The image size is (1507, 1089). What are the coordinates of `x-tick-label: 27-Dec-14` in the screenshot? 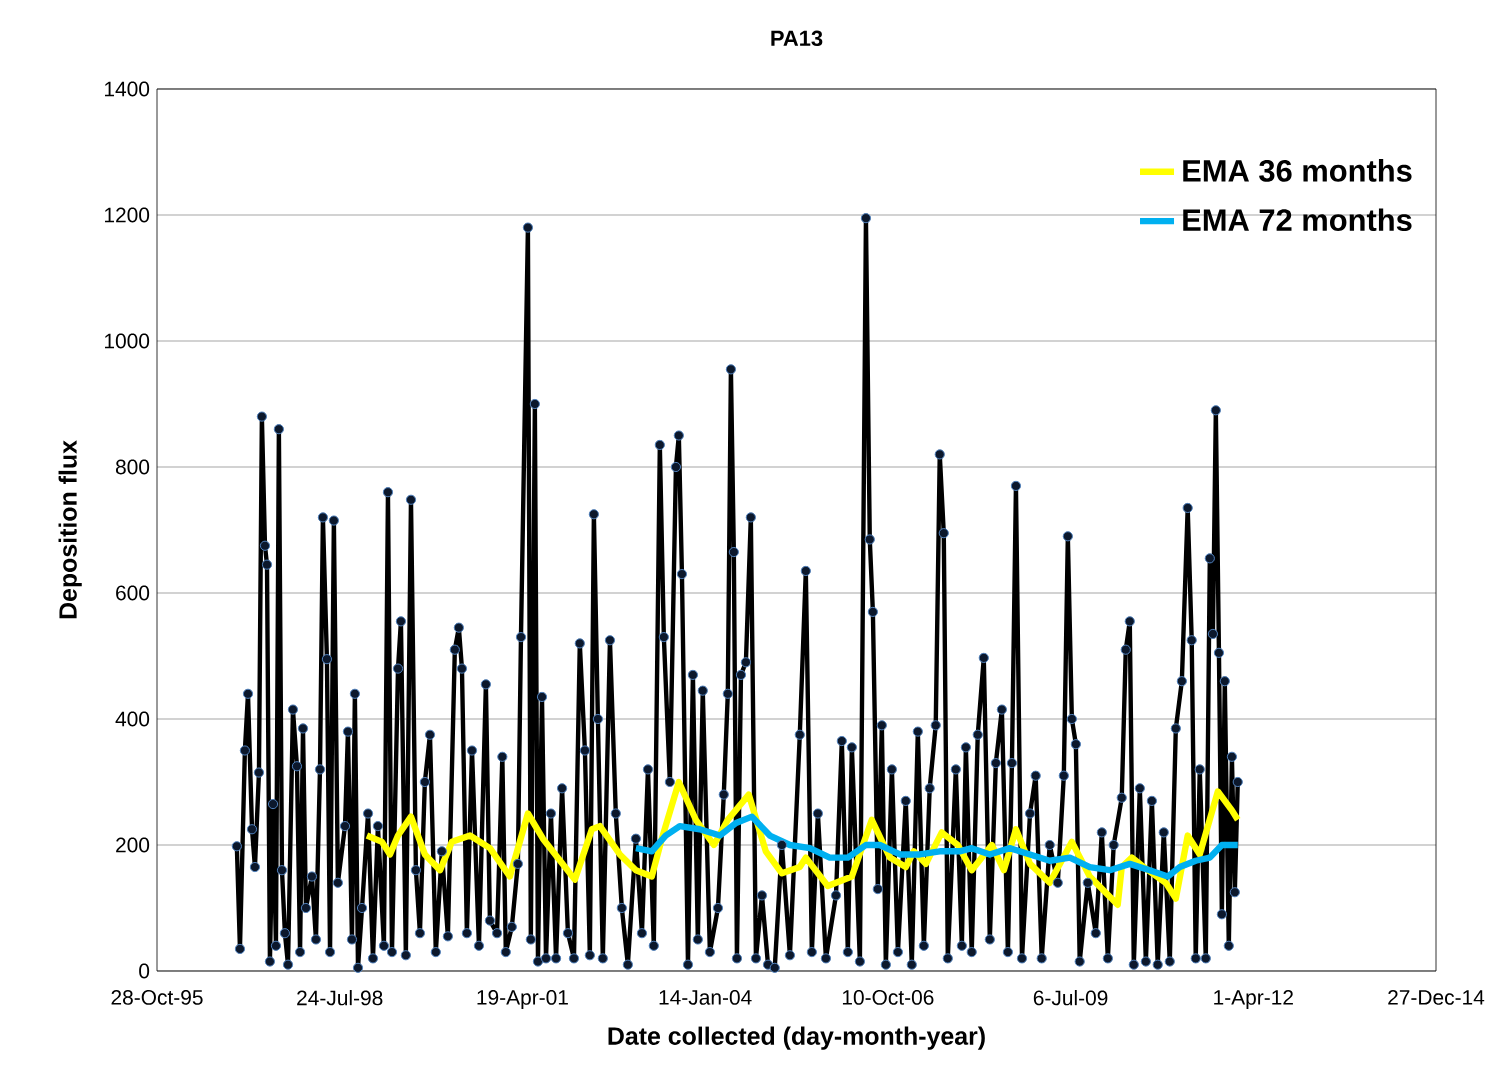 It's located at (1436, 997).